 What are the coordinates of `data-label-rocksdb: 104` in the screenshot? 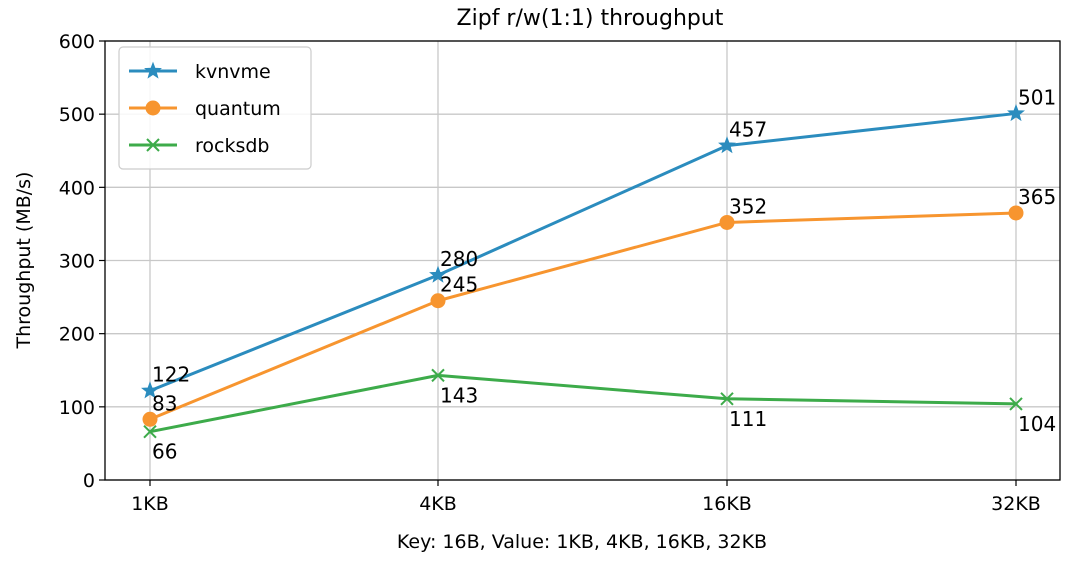 It's located at (1037, 424).